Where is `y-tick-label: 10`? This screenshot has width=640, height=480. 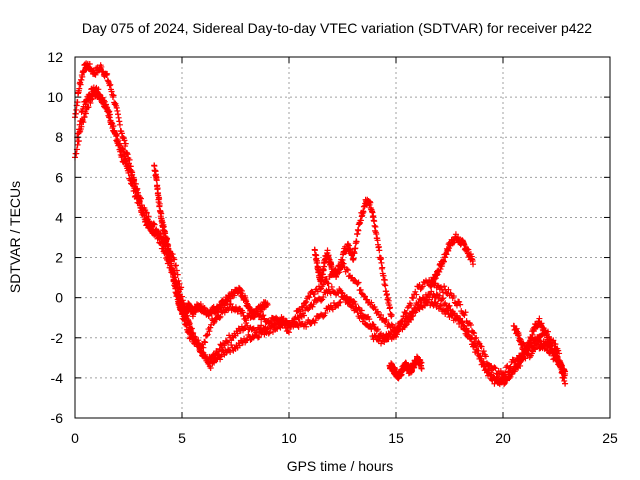
y-tick-label: 10 is located at coordinates (55, 97).